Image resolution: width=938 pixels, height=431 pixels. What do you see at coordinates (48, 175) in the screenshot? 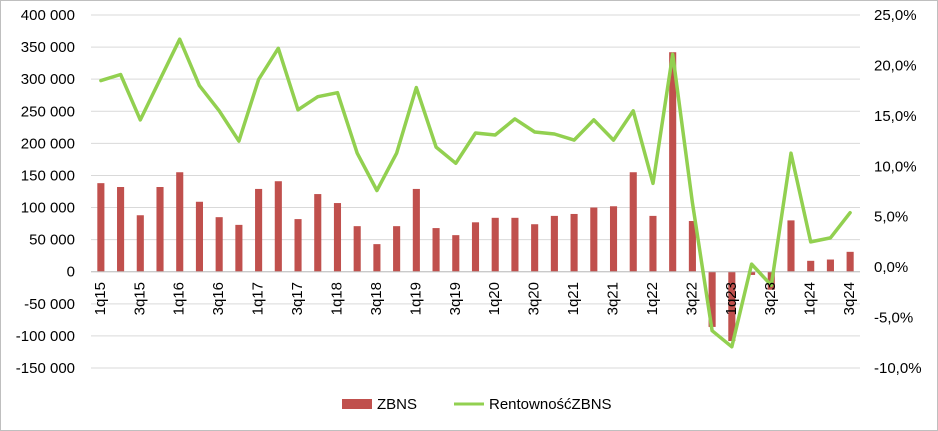
I see `left-y-tick-label: 150 000` at bounding box center [48, 175].